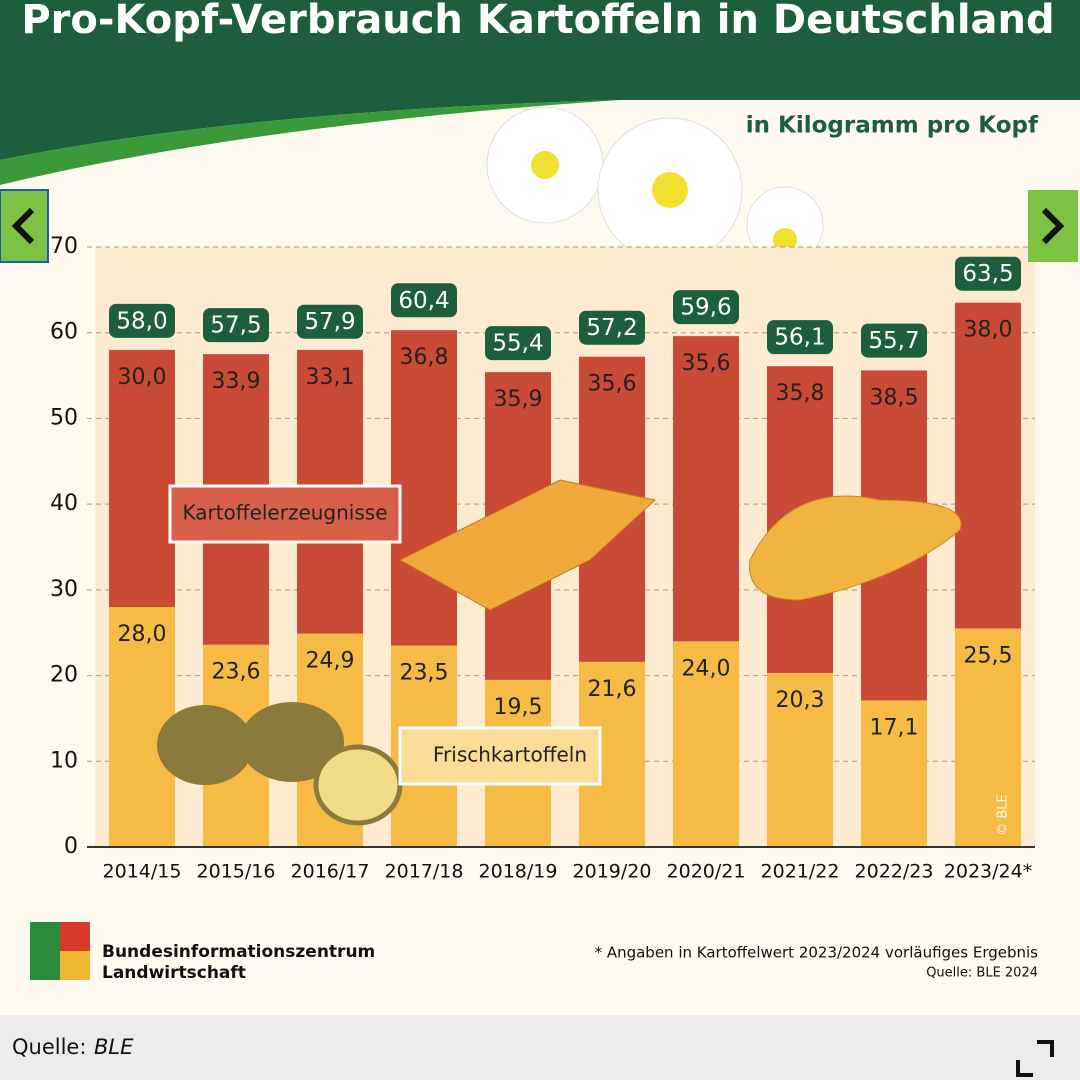  Describe the element at coordinates (236, 381) in the screenshot. I see `data-label: 33,9` at that location.